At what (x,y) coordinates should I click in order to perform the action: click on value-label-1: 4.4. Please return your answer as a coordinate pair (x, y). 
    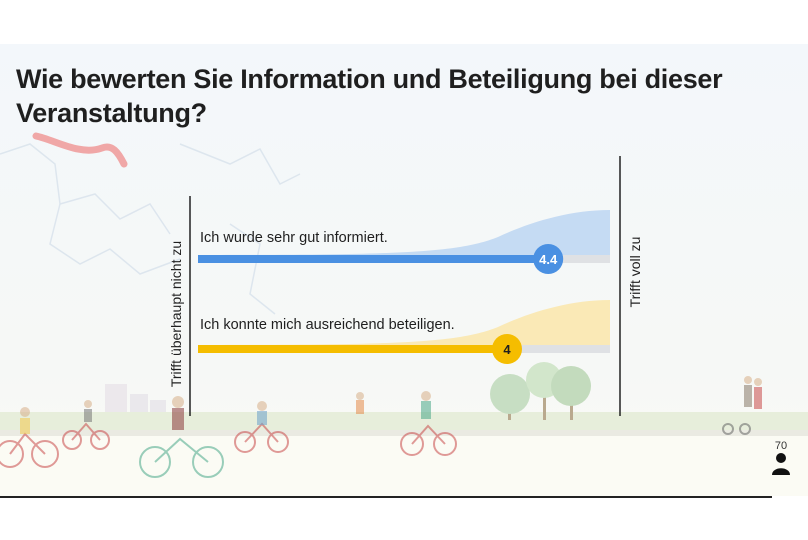
    Looking at the image, I should click on (548, 259).